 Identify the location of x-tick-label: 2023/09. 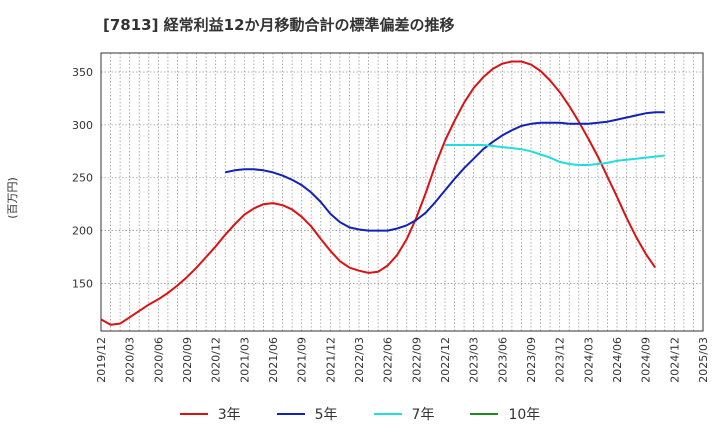
(531, 360).